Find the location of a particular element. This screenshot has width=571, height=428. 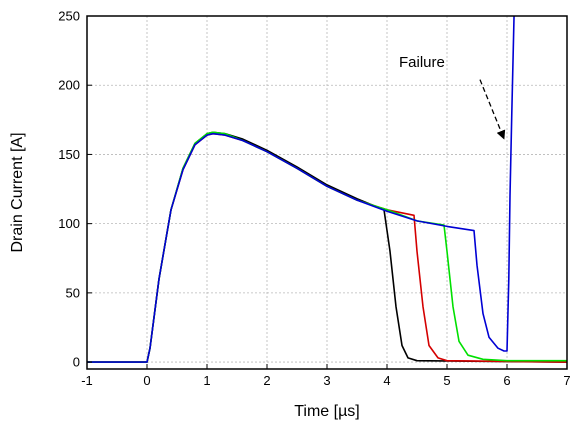

x-axis-title: Time [µs] is located at coordinates (327, 411).